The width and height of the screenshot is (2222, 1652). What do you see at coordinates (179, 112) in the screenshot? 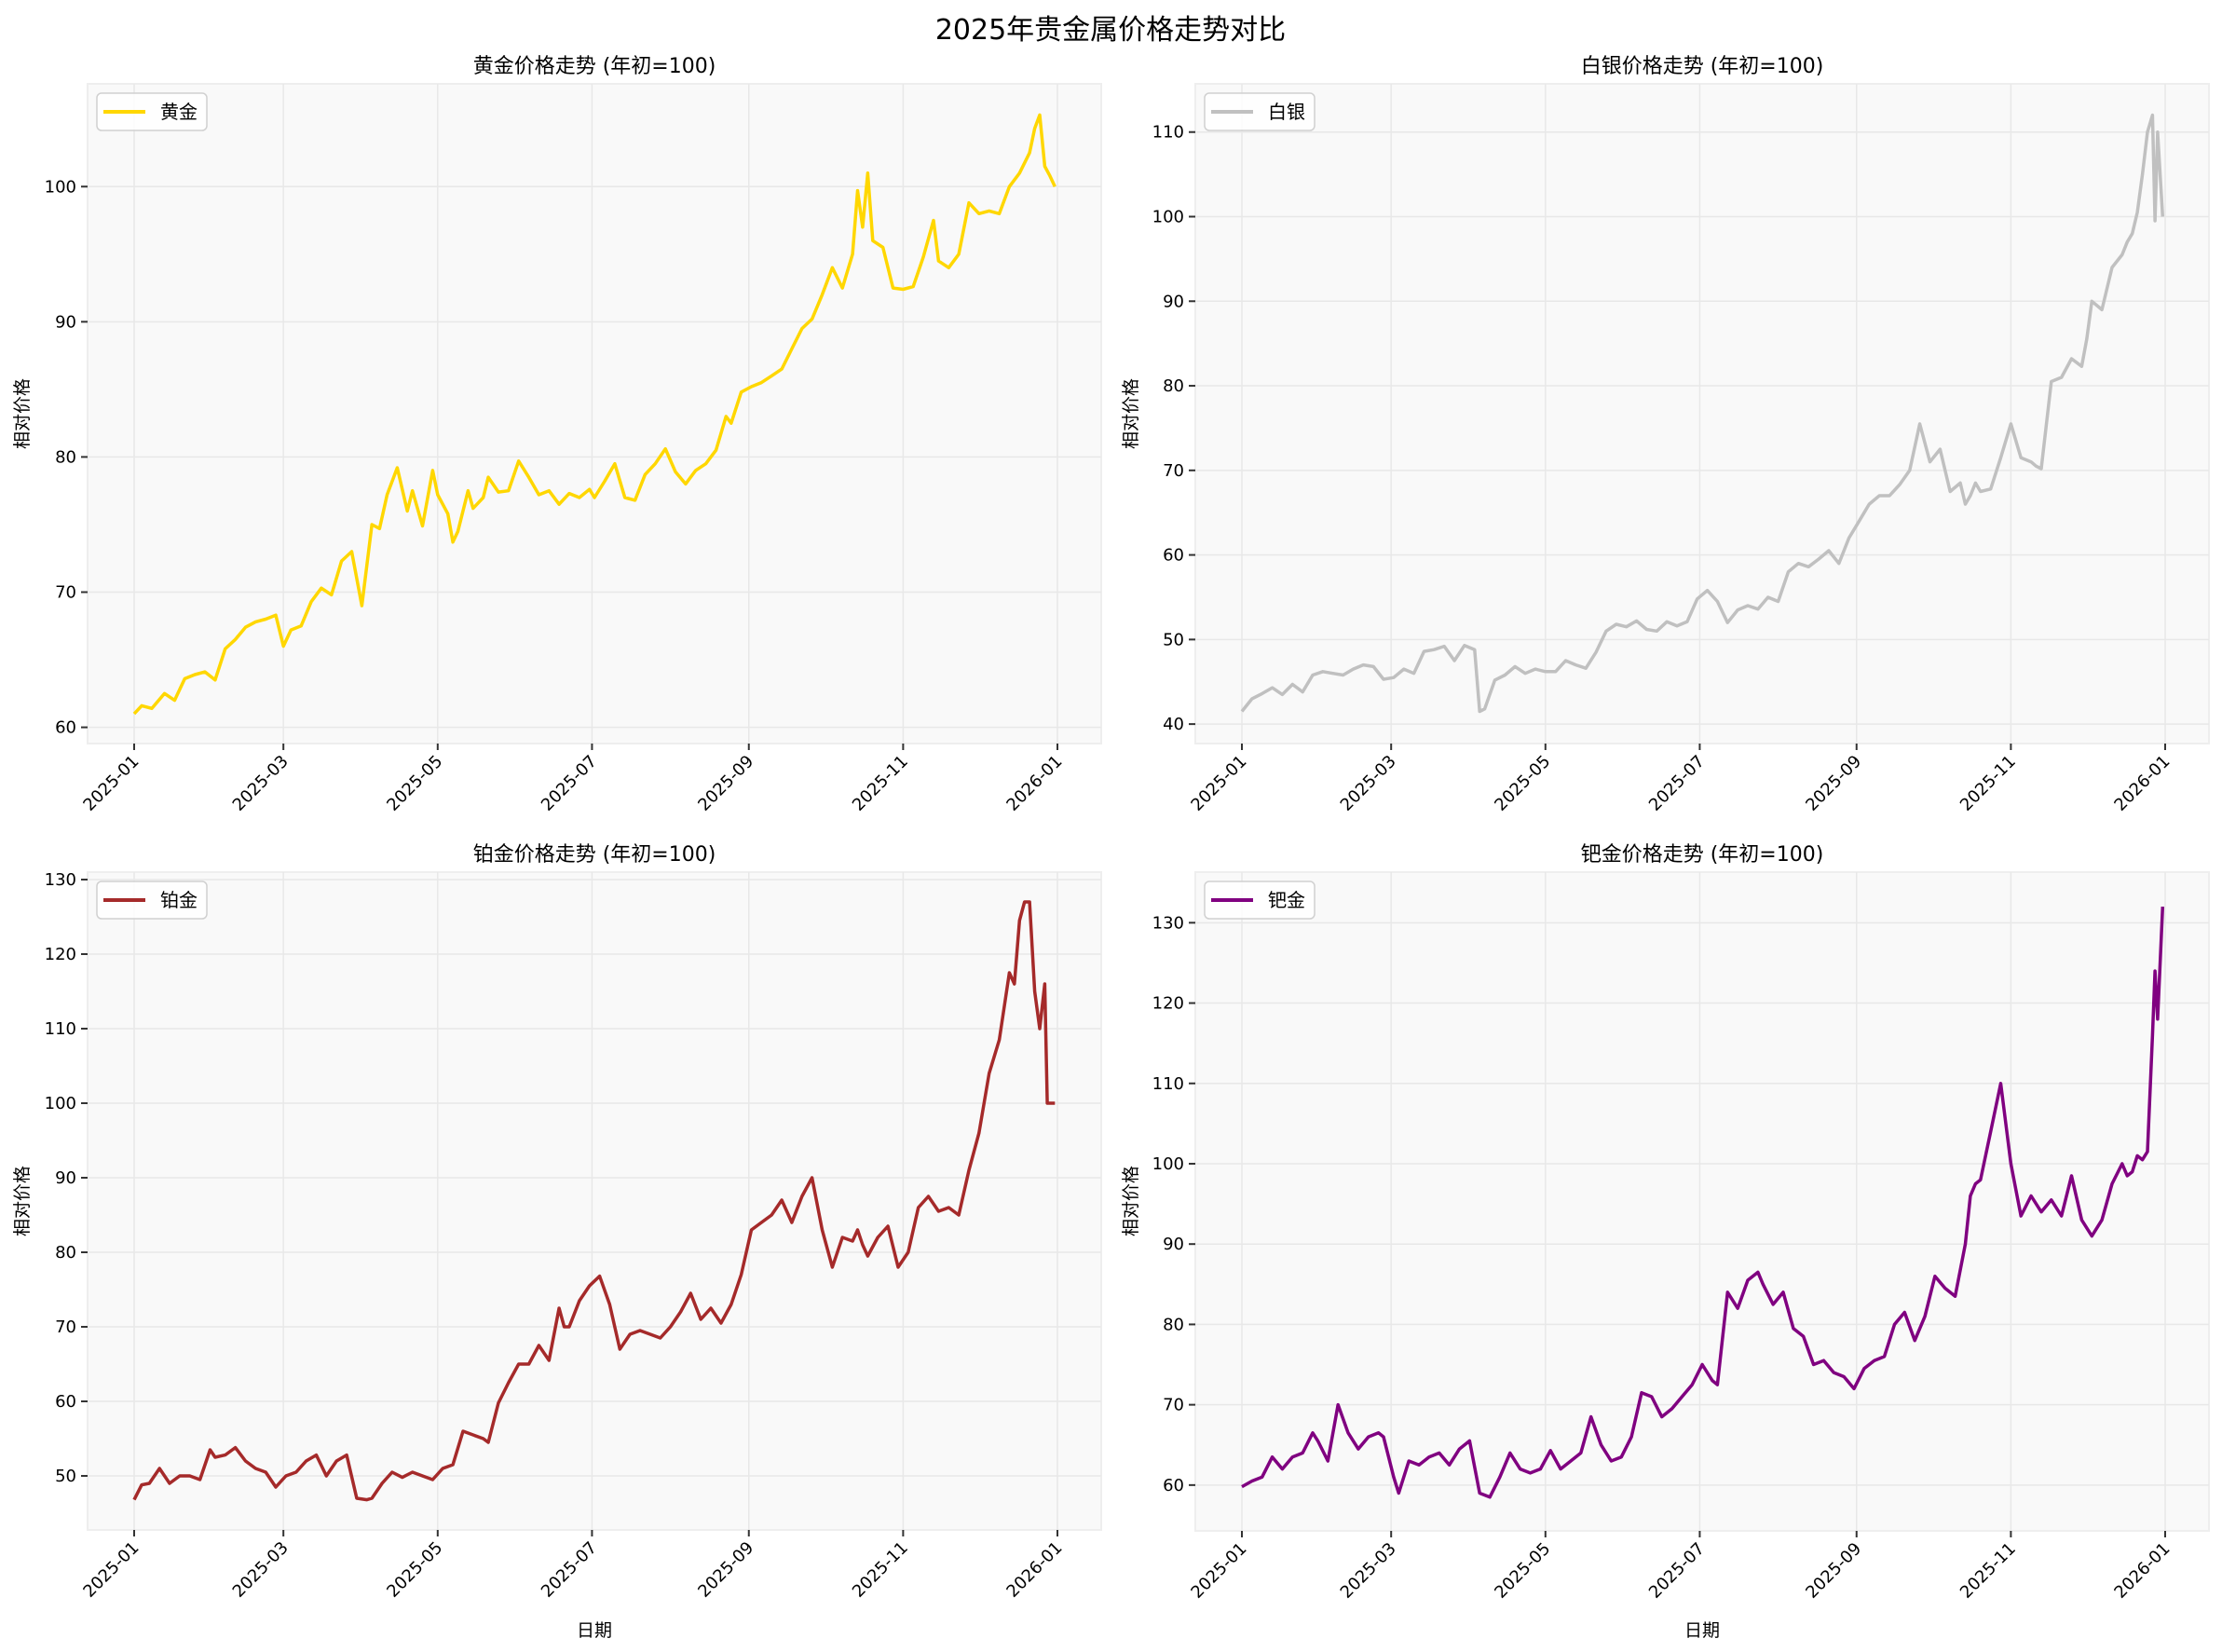
I see `legend-label: 黄金` at bounding box center [179, 112].